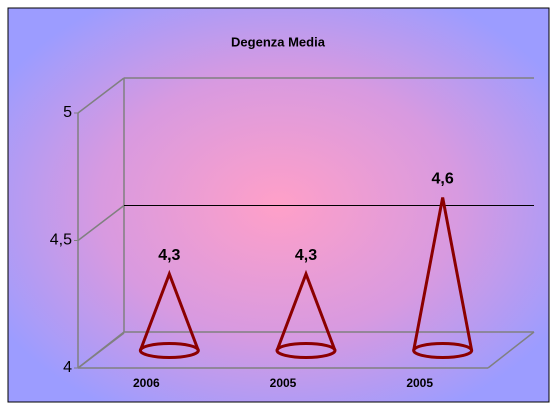 The width and height of the screenshot is (557, 410). Describe the element at coordinates (67, 112) in the screenshot. I see `y-tick-label: 5` at that location.